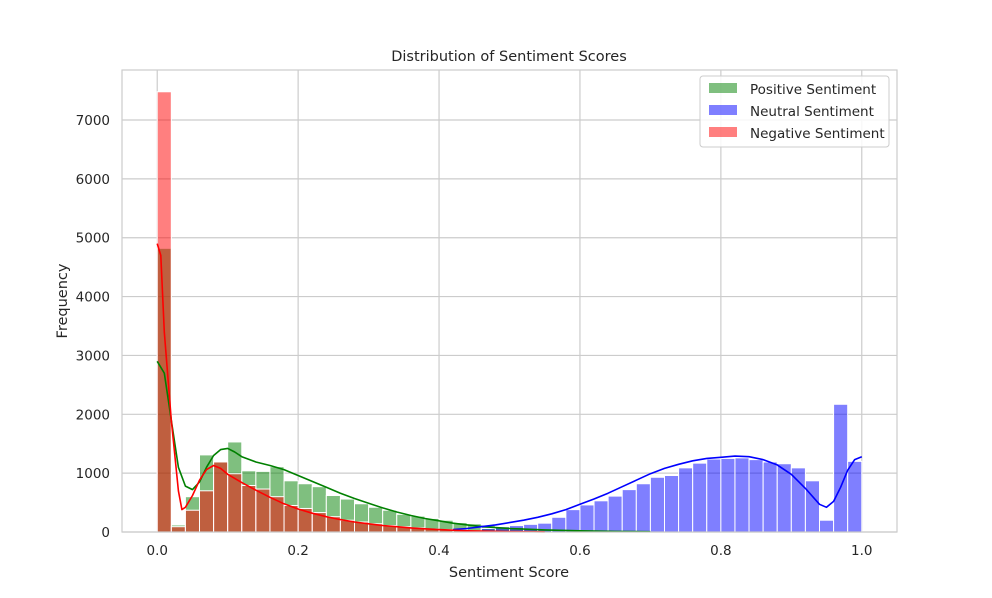 The width and height of the screenshot is (992, 598). Describe the element at coordinates (93, 356) in the screenshot. I see `y-tick-label: 3000` at that location.